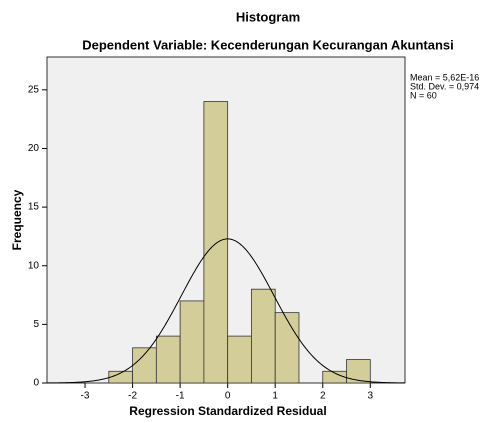  Describe the element at coordinates (17, 219) in the screenshot. I see `y-axis-title: Frequency` at that location.